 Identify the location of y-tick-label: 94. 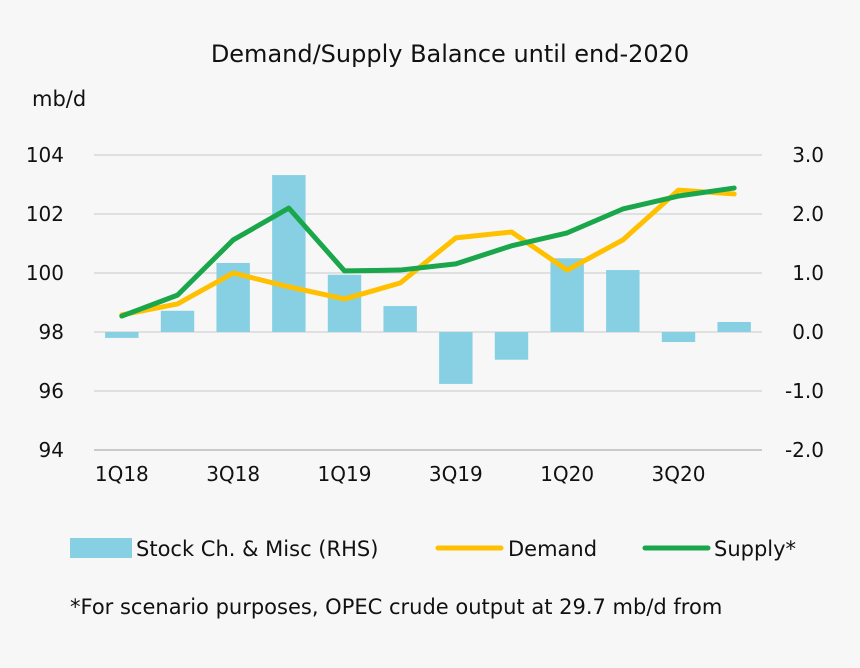
(51, 450).